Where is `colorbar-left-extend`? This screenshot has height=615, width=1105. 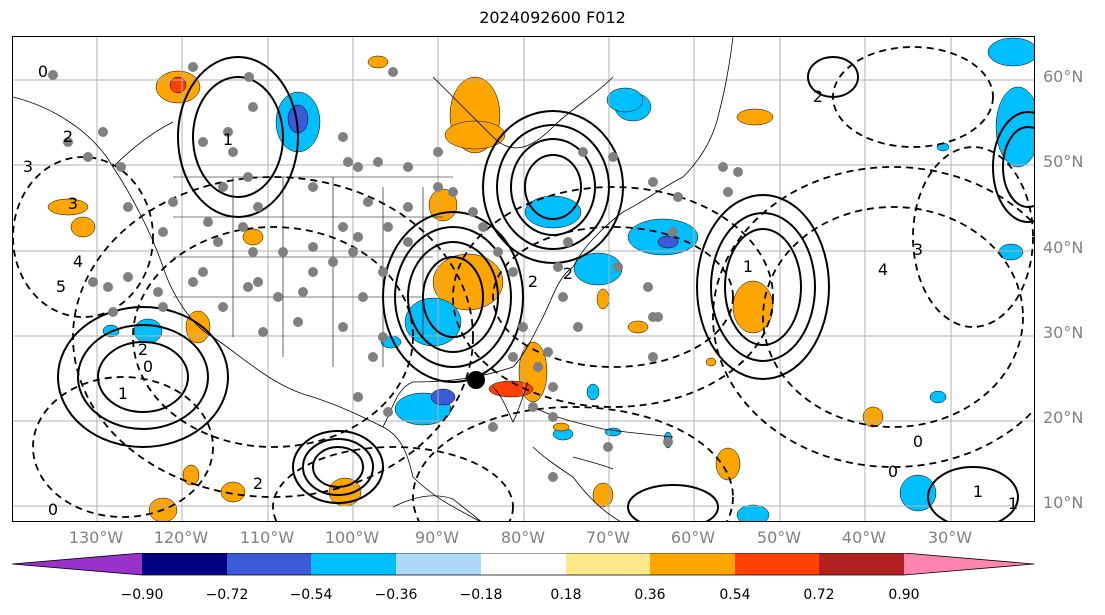
colorbar-left-extend is located at coordinates (77, 564).